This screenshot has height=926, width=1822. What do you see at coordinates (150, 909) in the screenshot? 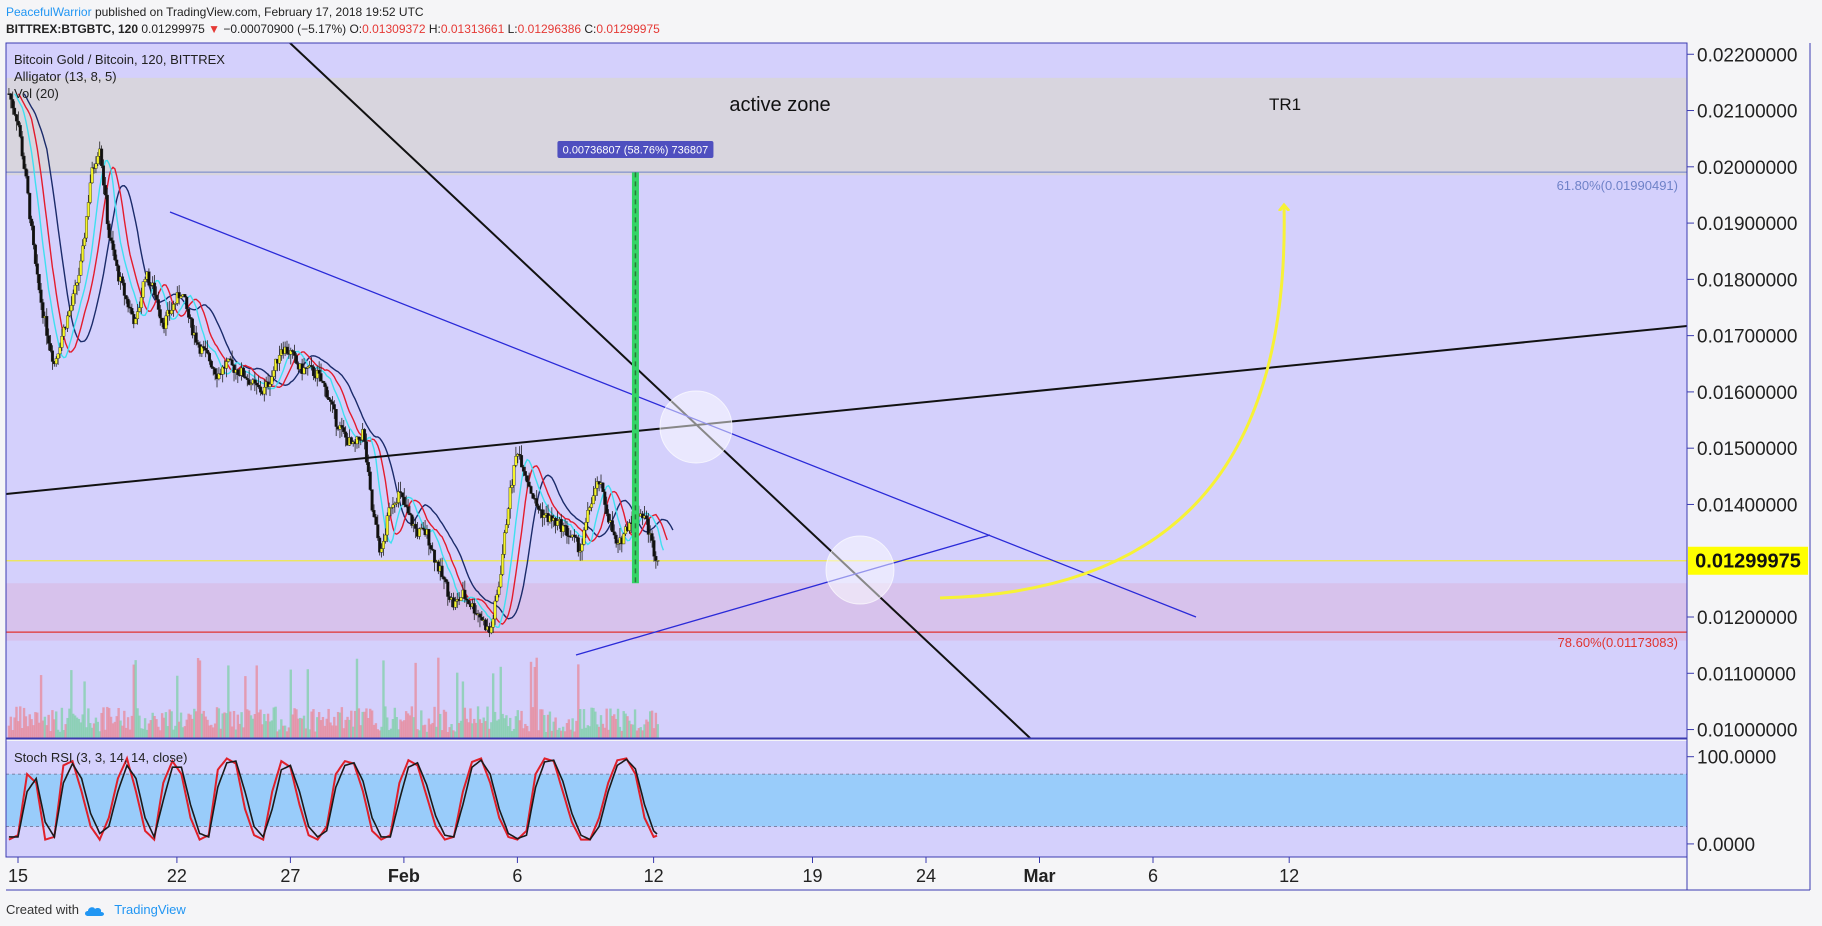
I see `tradingview-brand-link: TradingView` at bounding box center [150, 909].